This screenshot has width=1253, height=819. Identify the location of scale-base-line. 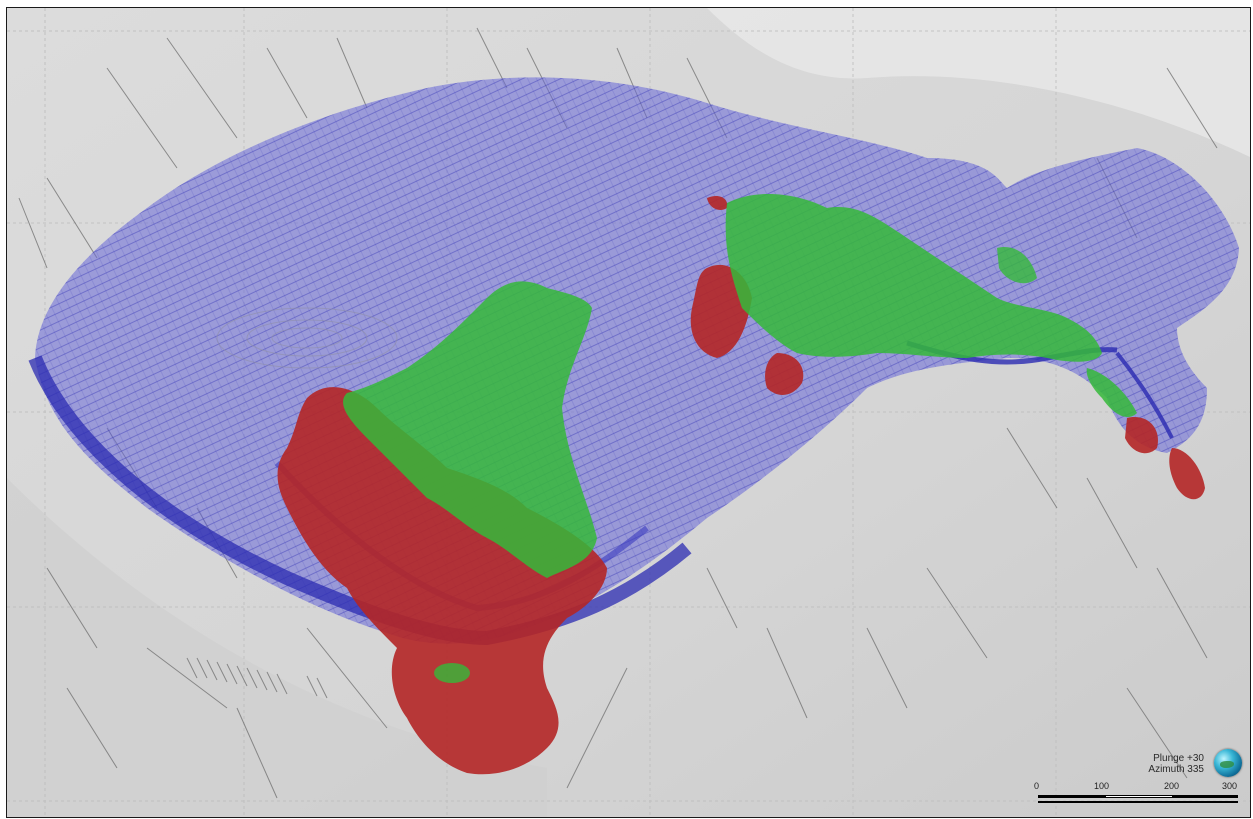
(1138, 802).